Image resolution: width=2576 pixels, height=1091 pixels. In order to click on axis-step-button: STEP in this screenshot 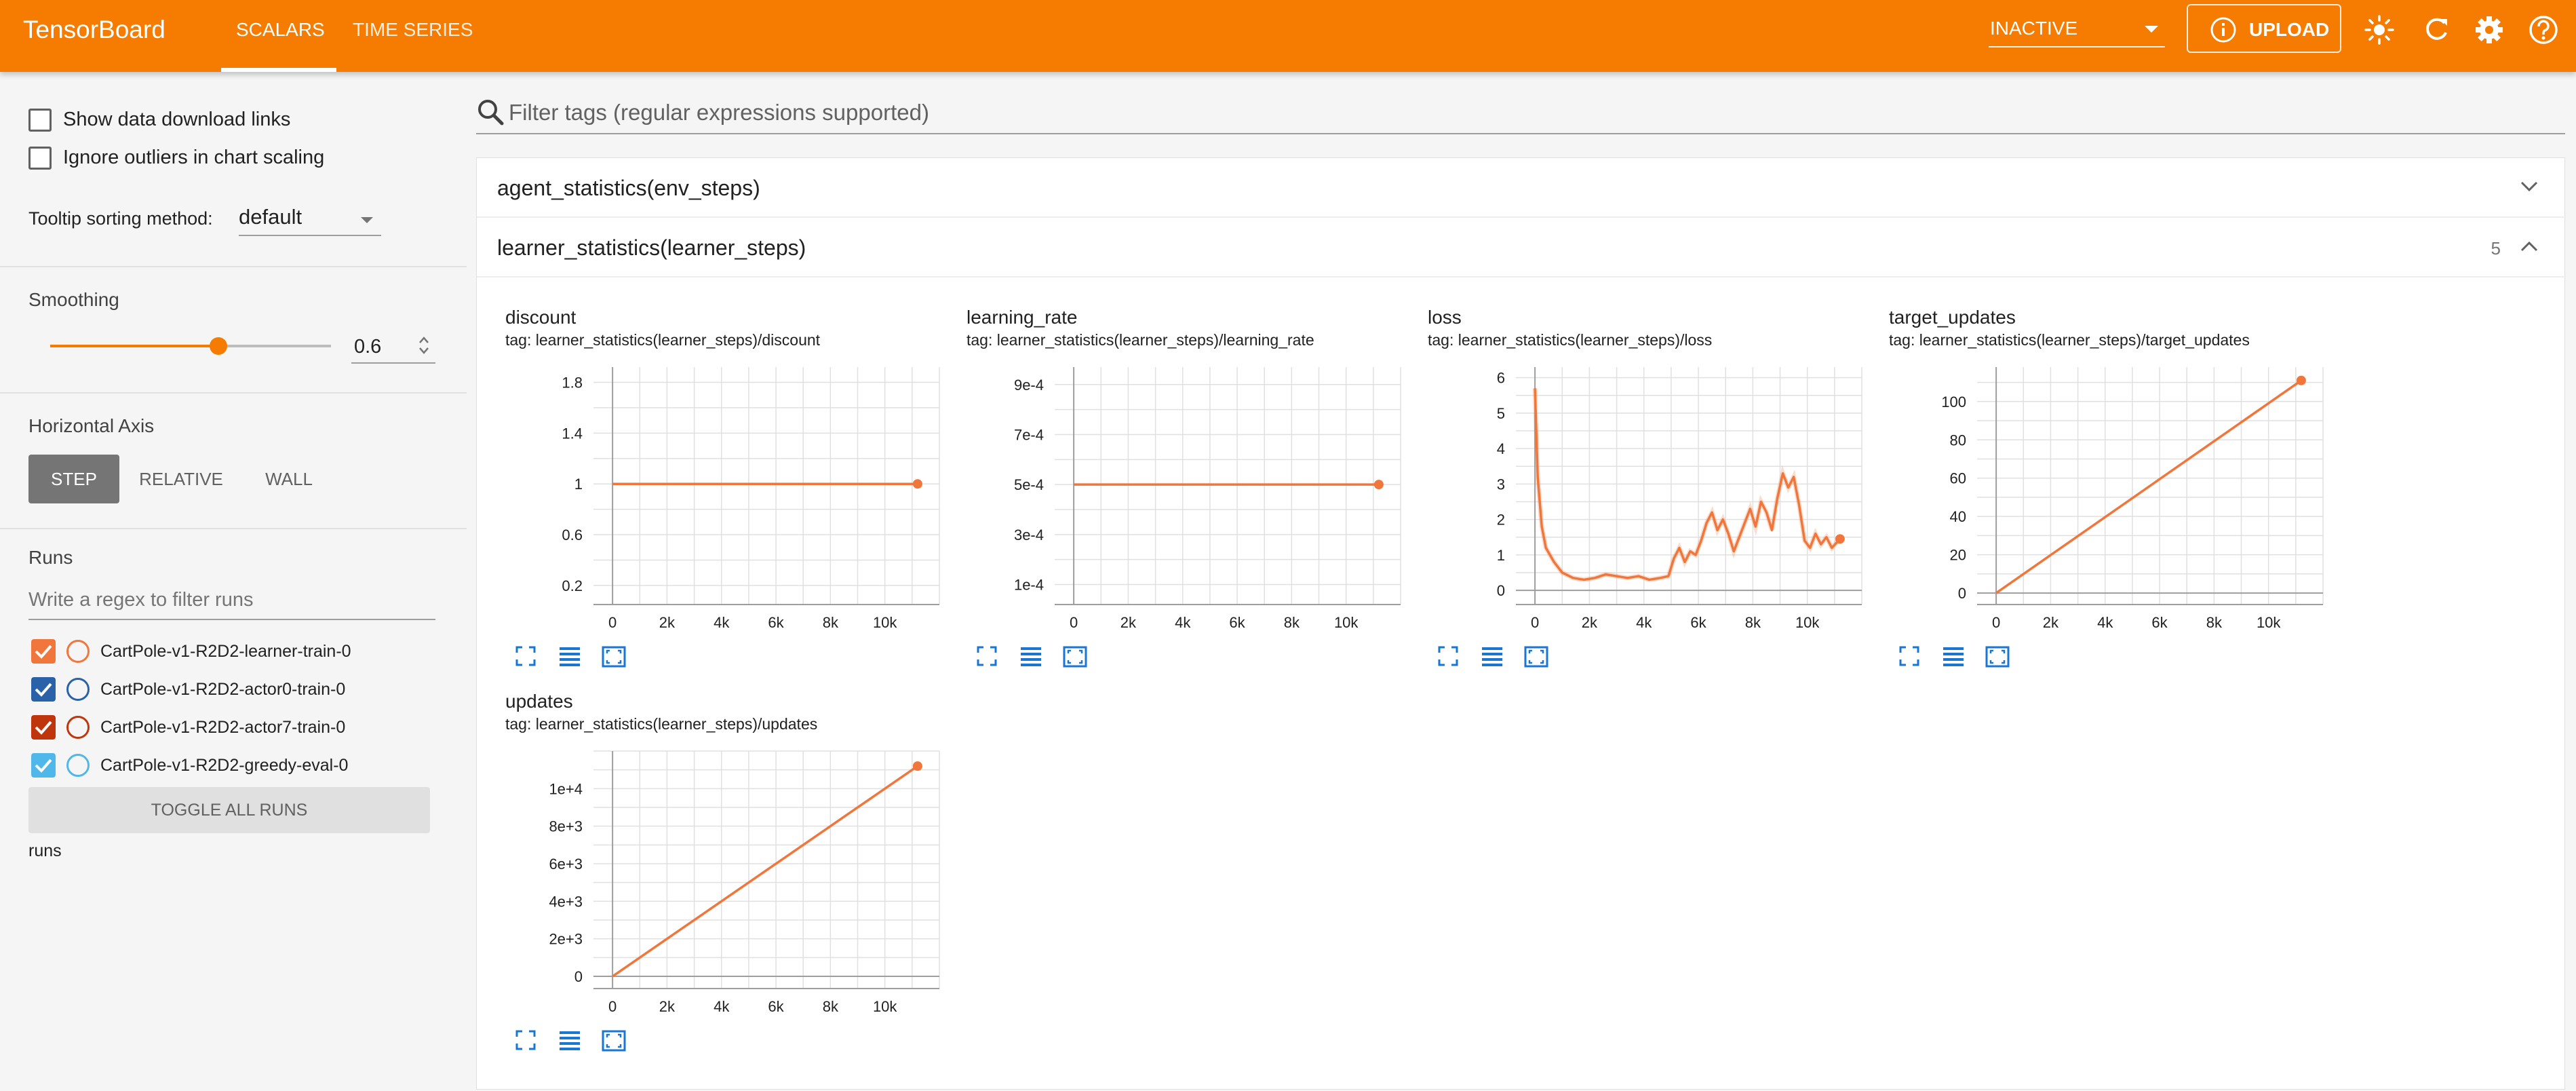, I will do `click(73, 479)`.